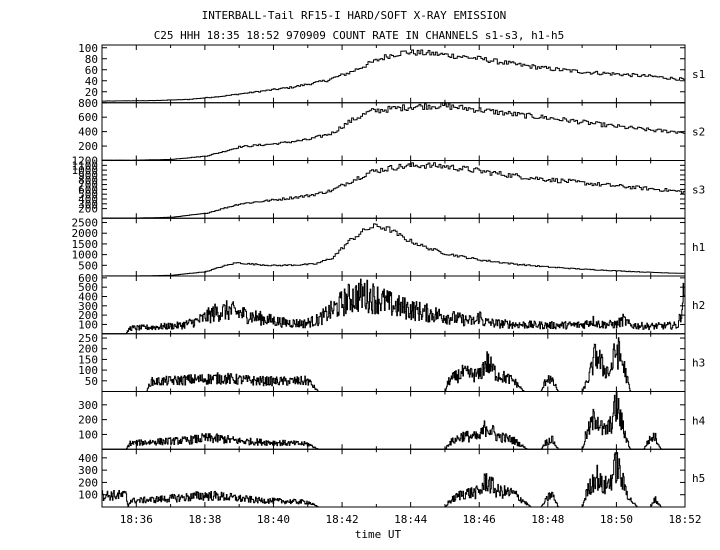 This screenshot has width=720, height=550. Describe the element at coordinates (88, 420) in the screenshot. I see `y-tick-label-h4: 200` at that location.